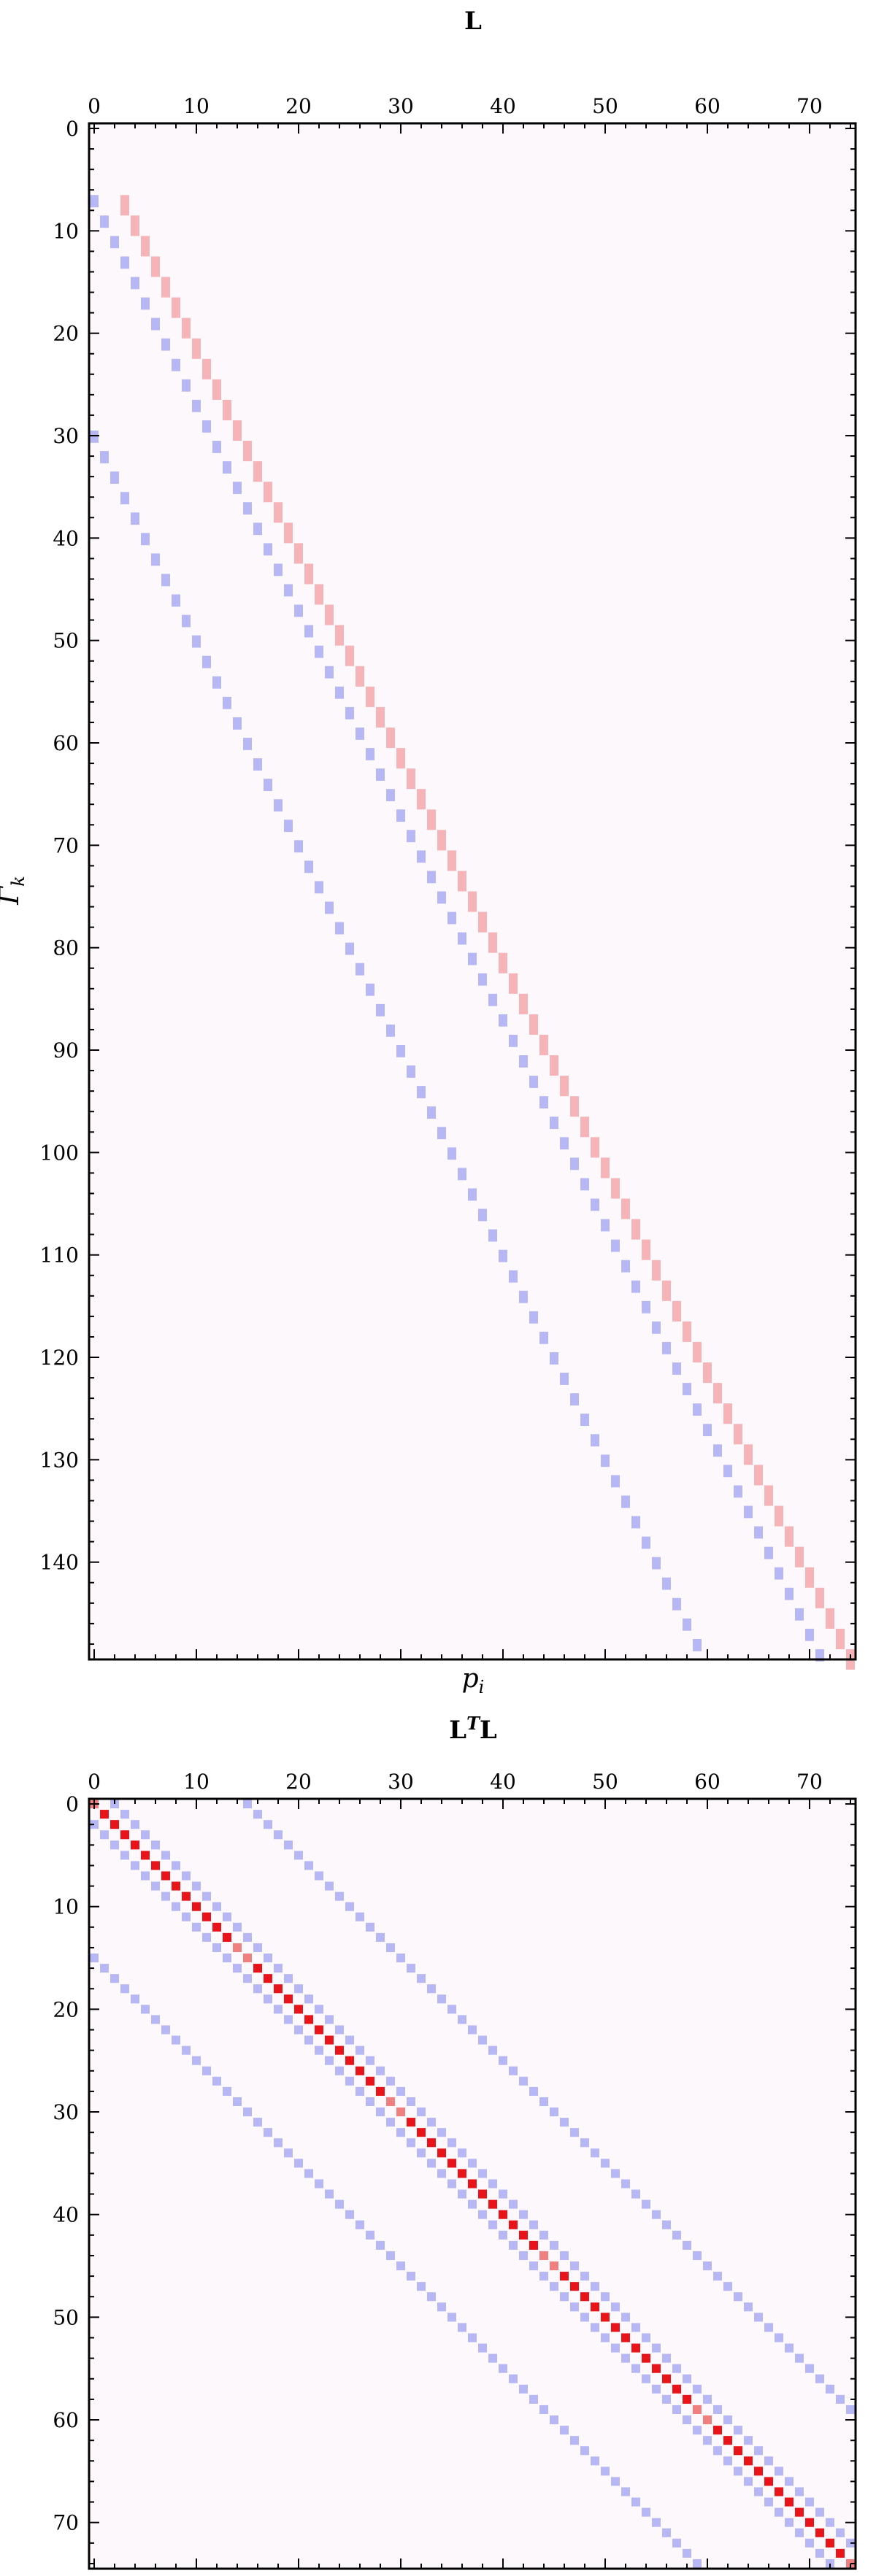 The image size is (876, 2576). Describe the element at coordinates (72, 129) in the screenshot. I see `y-tick-label: 0` at that location.